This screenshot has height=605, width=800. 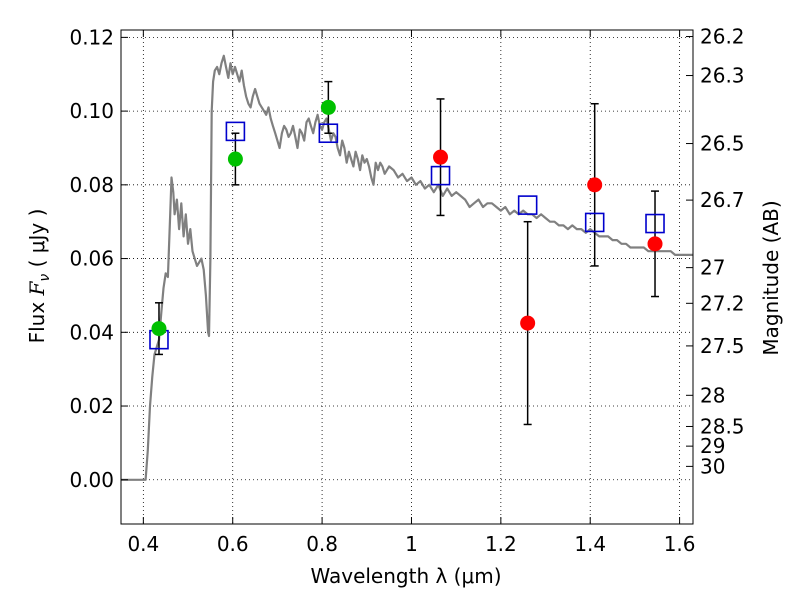 I want to click on x-tick-label: 0.6, so click(x=233, y=544).